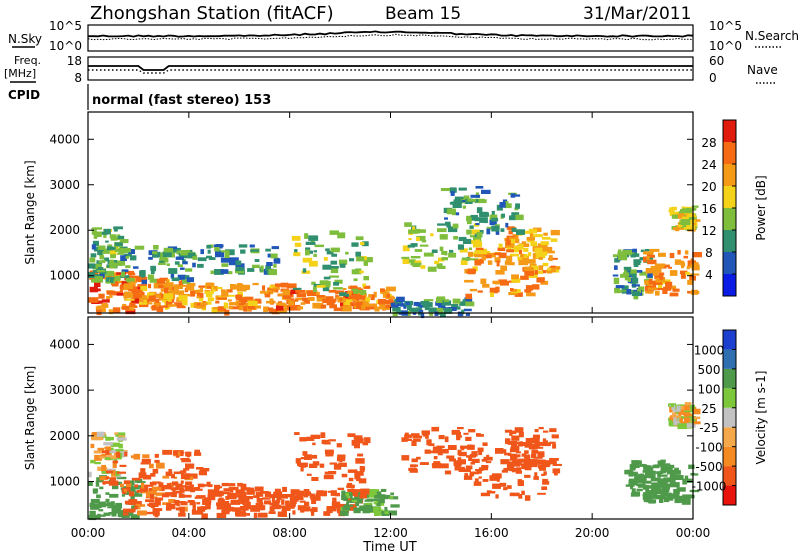 The width and height of the screenshot is (800, 554). What do you see at coordinates (64, 276) in the screenshot?
I see `y-tick-label: 1000` at bounding box center [64, 276].